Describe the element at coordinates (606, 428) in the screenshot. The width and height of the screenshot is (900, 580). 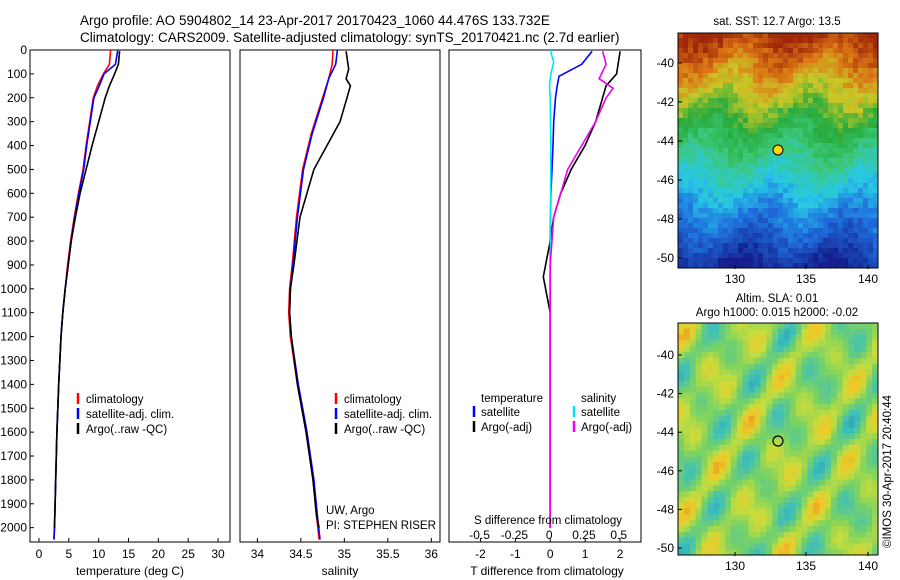
I see `legend-s-argo: Argo(-adj)` at that location.